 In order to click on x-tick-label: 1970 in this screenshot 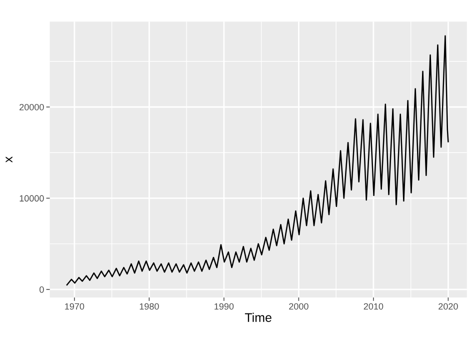, I will do `click(74, 306)`.